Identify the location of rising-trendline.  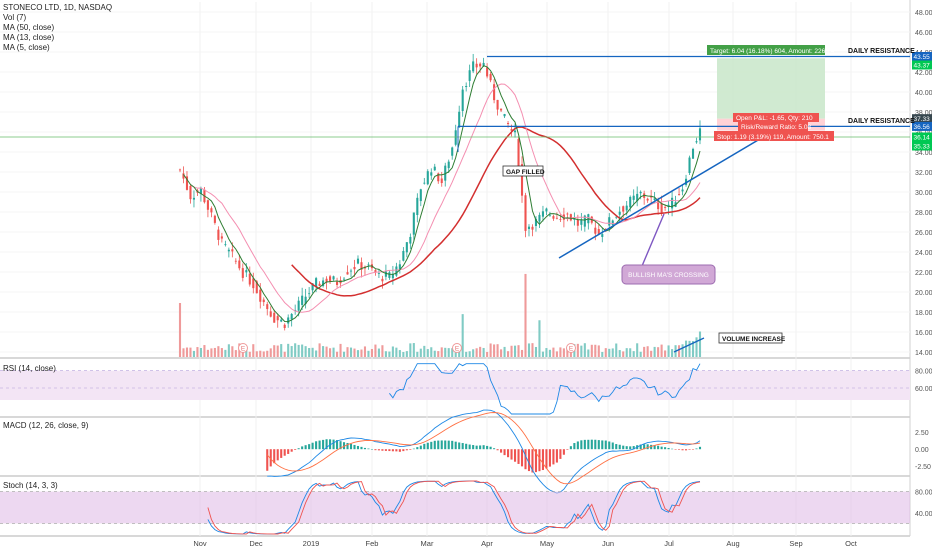
(664, 195).